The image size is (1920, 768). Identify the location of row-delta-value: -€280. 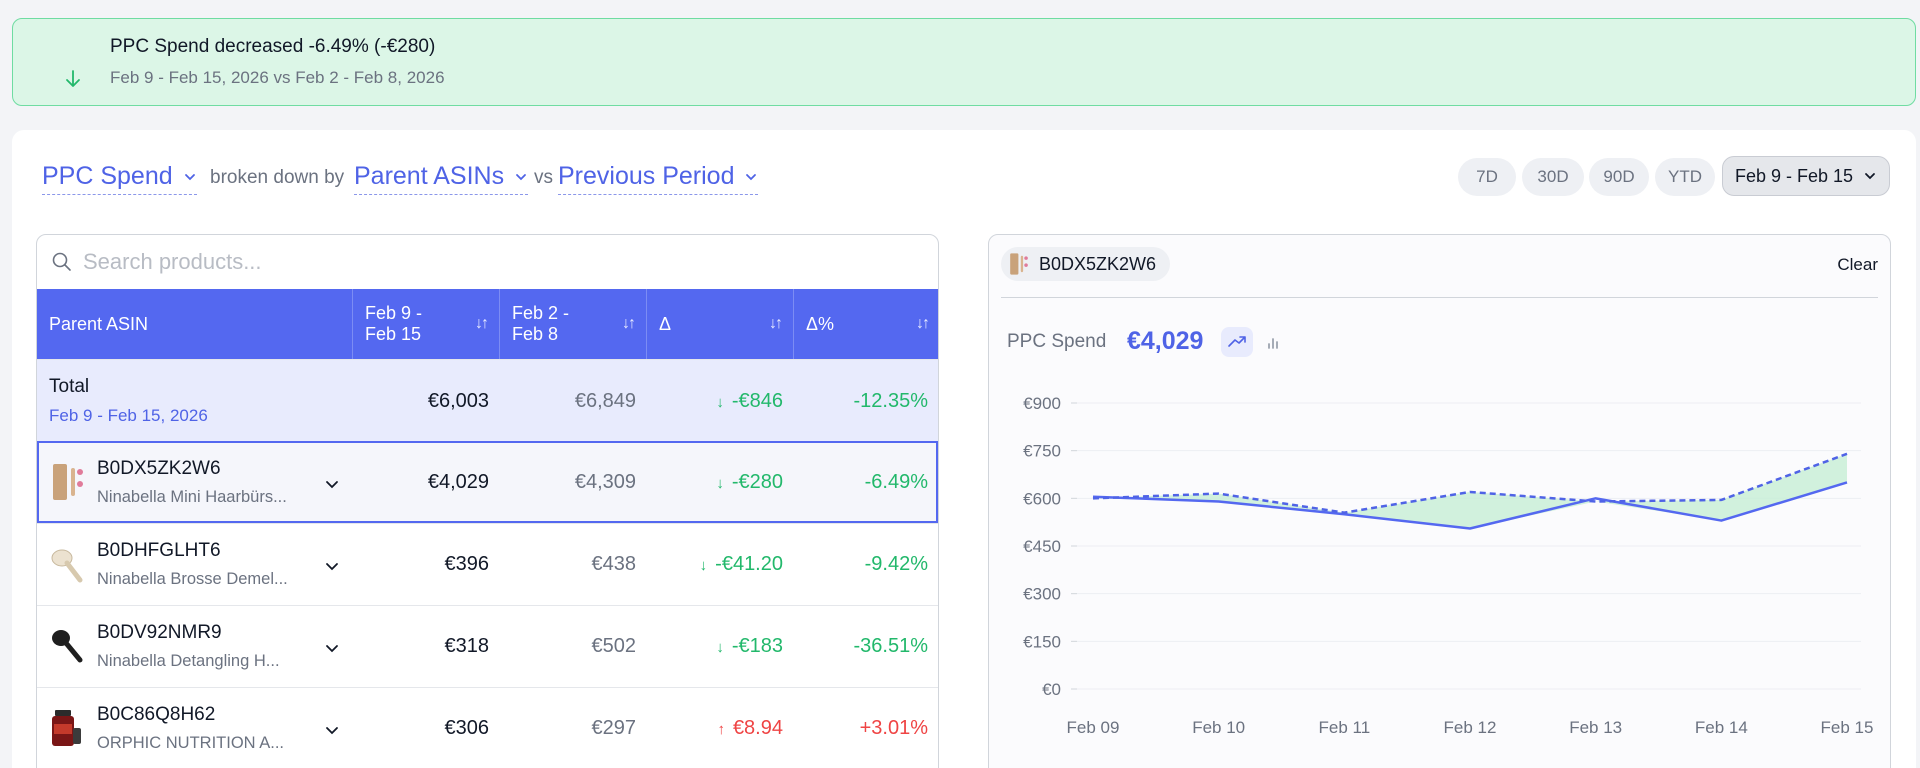
(757, 482).